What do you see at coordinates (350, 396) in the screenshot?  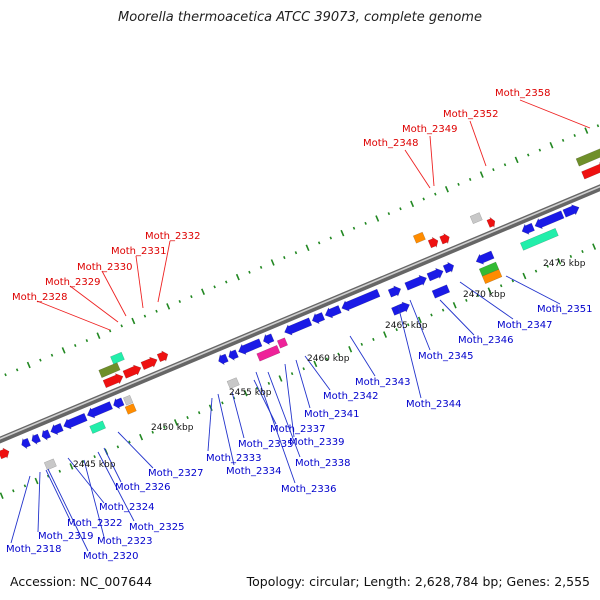 I see `gene-label-moth-2342: Moth_2342` at bounding box center [350, 396].